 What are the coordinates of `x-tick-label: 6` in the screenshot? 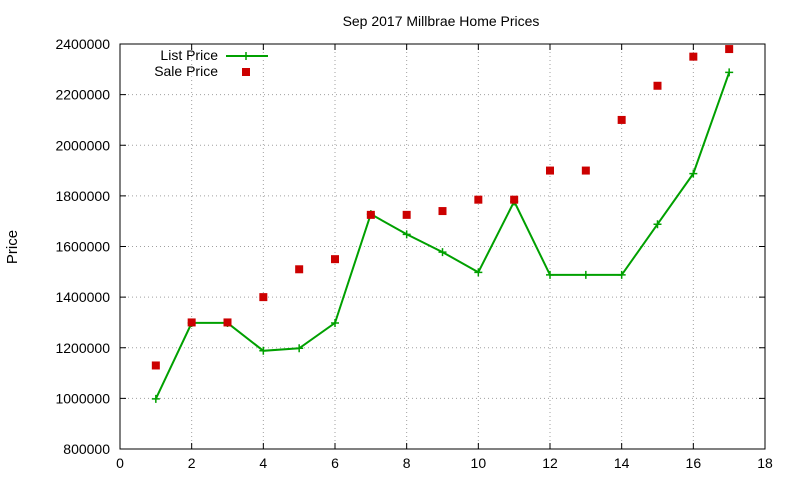 It's located at (335, 463).